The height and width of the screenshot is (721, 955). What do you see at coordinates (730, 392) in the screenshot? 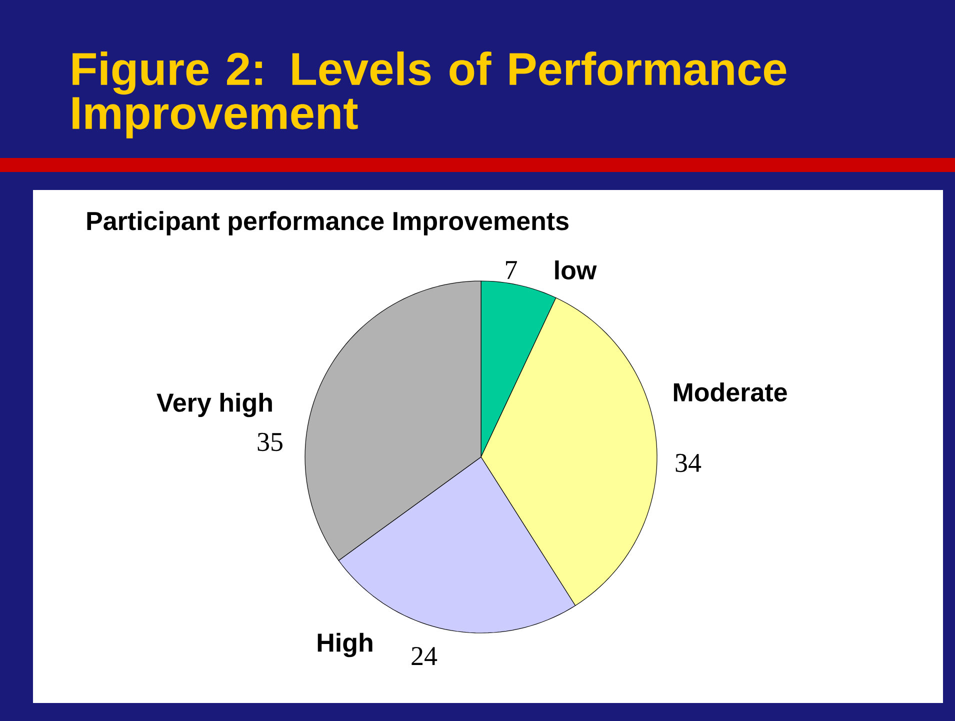
I see `slice-label: Moderate` at bounding box center [730, 392].